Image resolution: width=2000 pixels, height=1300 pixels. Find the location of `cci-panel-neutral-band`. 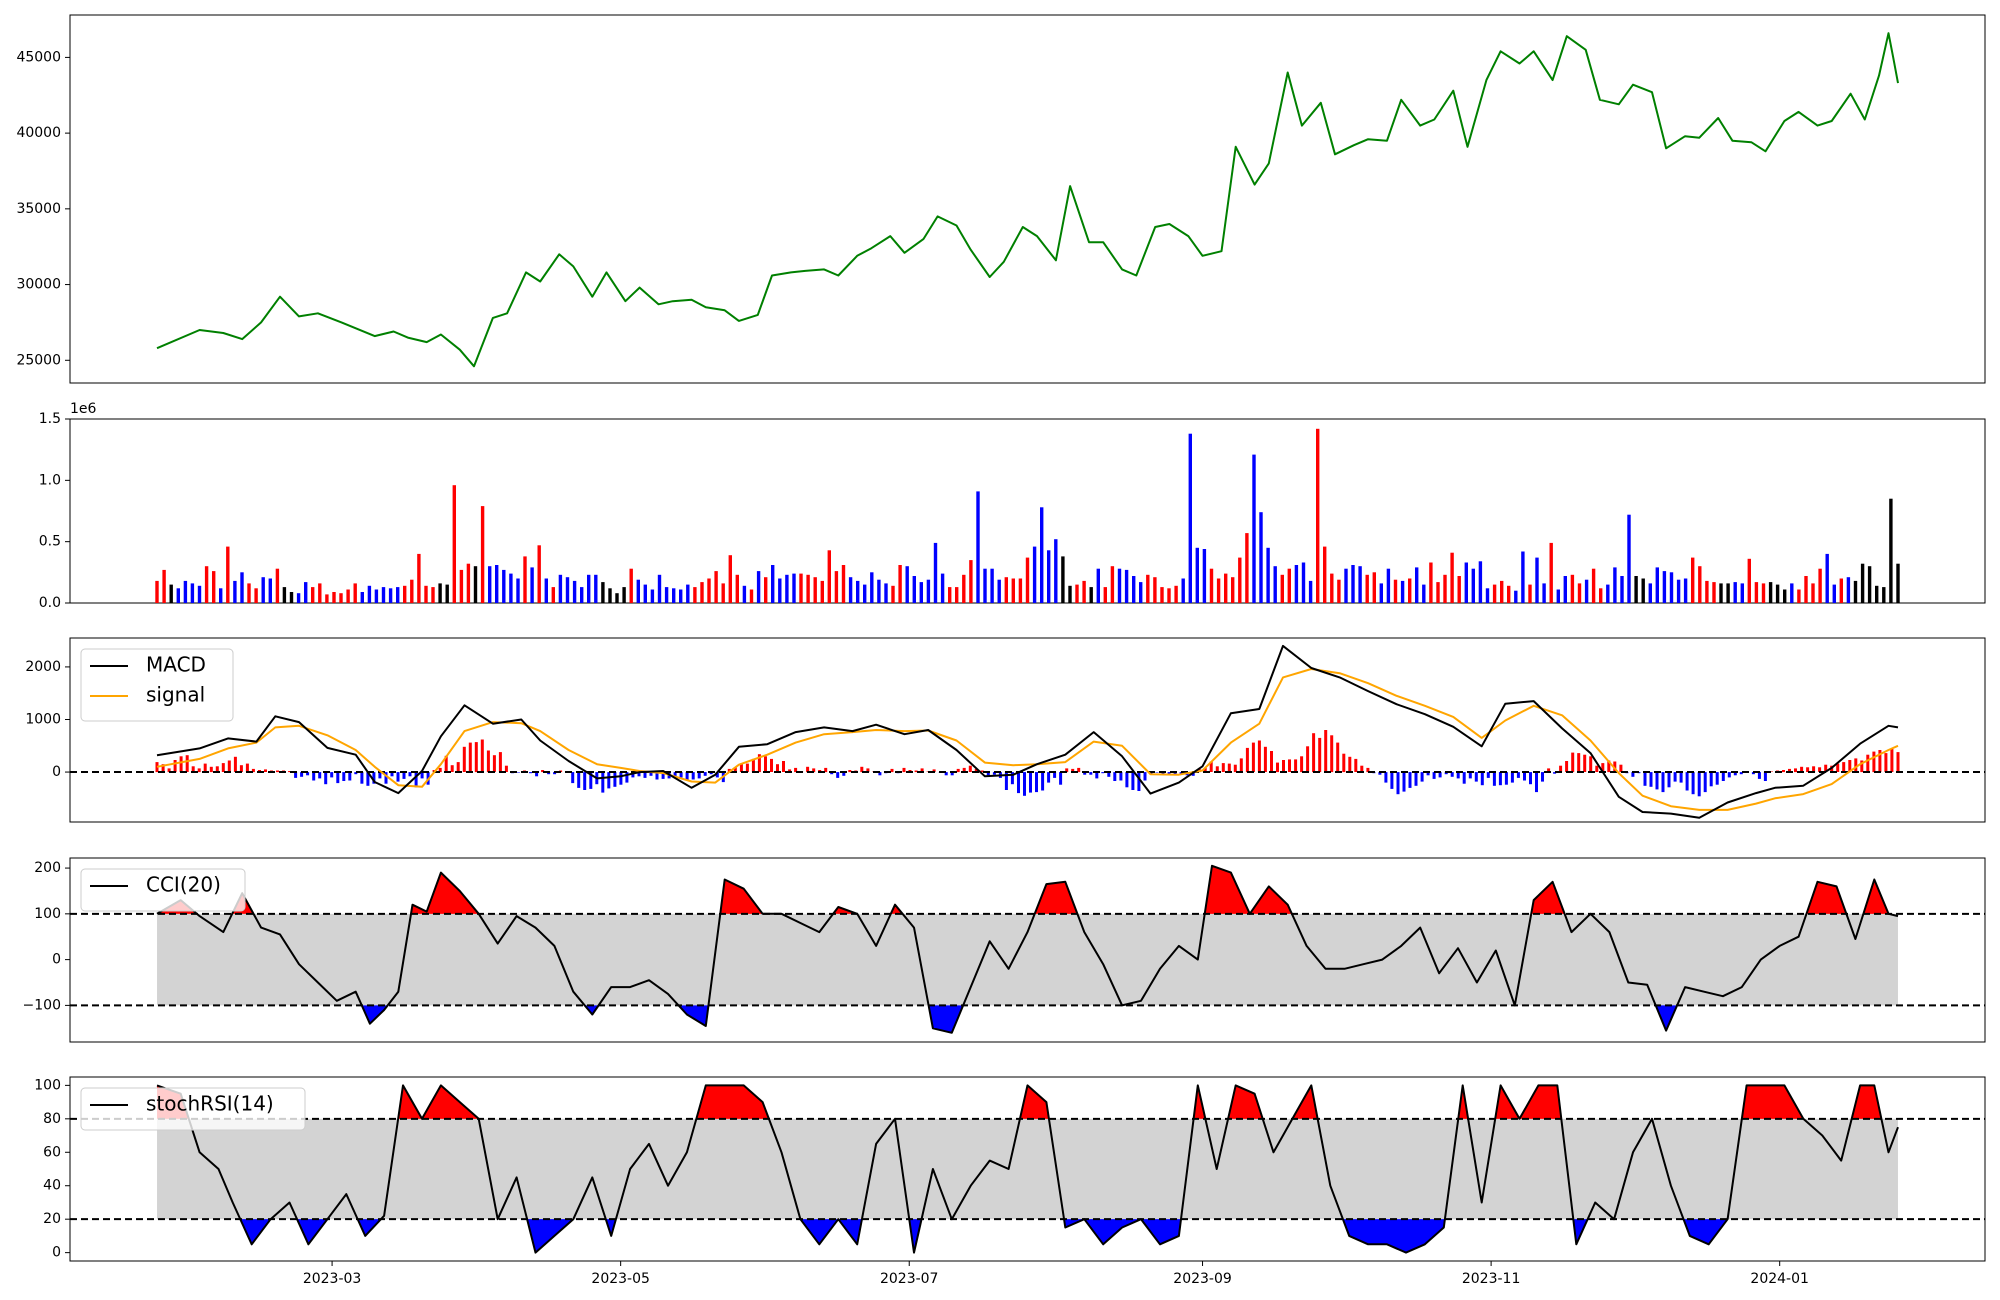

cci-panel-neutral-band is located at coordinates (1027, 959).